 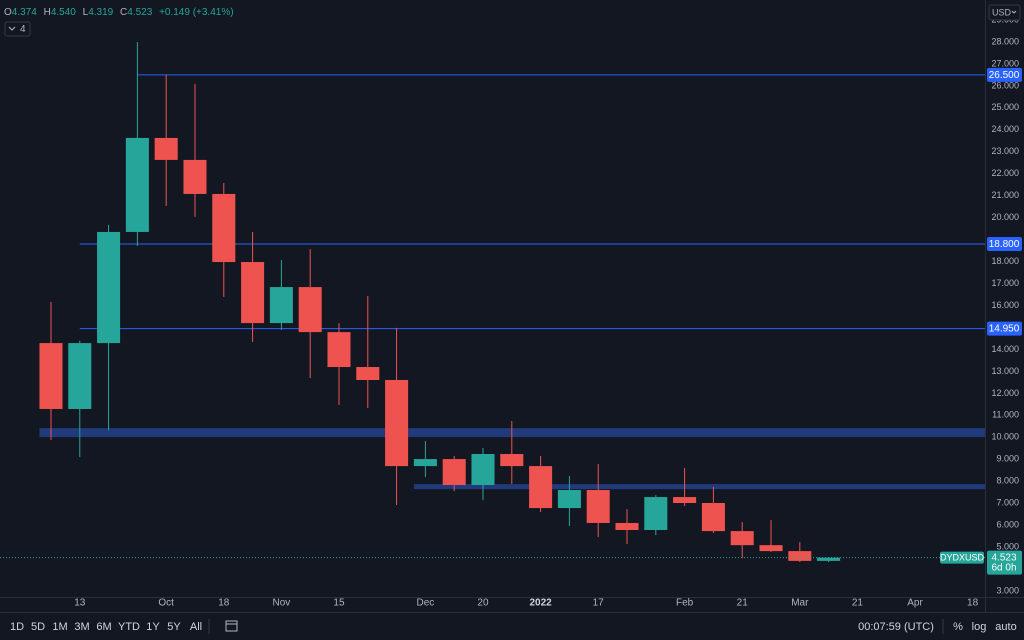 I want to click on y-tick-label: 27.000, so click(x=1005, y=63).